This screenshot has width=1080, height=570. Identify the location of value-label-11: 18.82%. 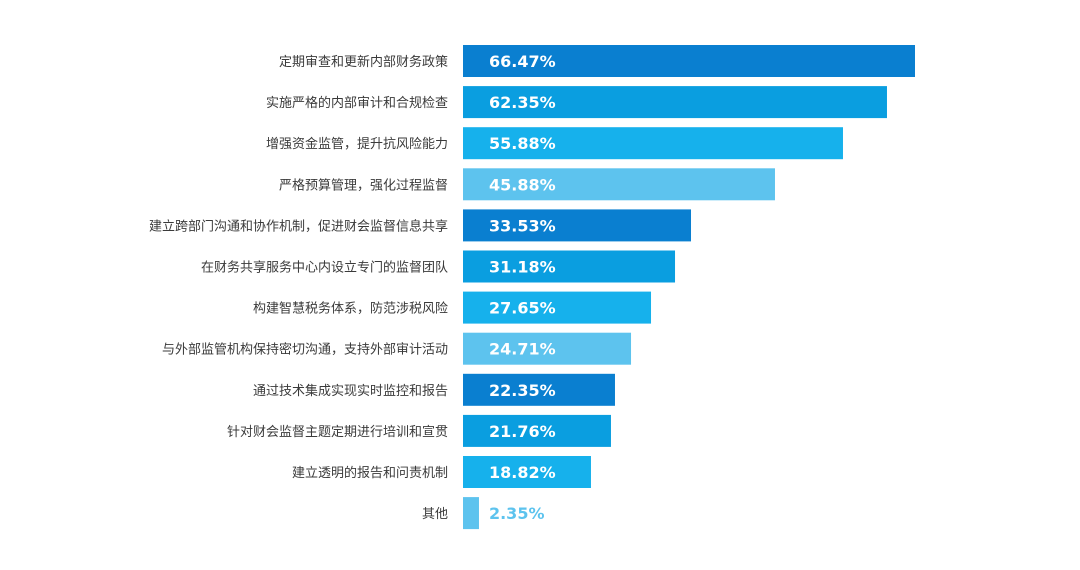
(522, 472).